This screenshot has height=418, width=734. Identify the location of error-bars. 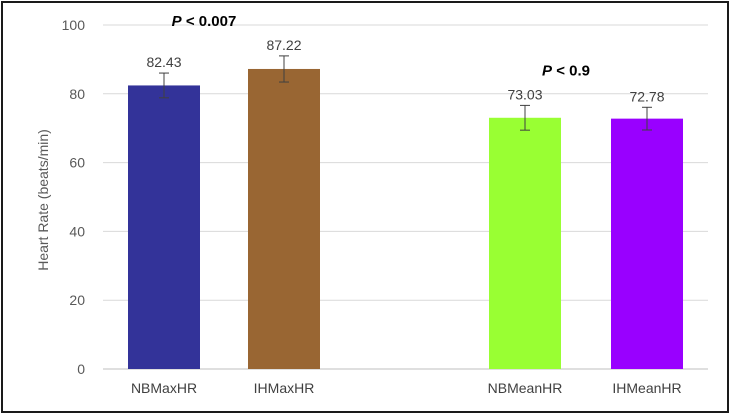
(405, 93).